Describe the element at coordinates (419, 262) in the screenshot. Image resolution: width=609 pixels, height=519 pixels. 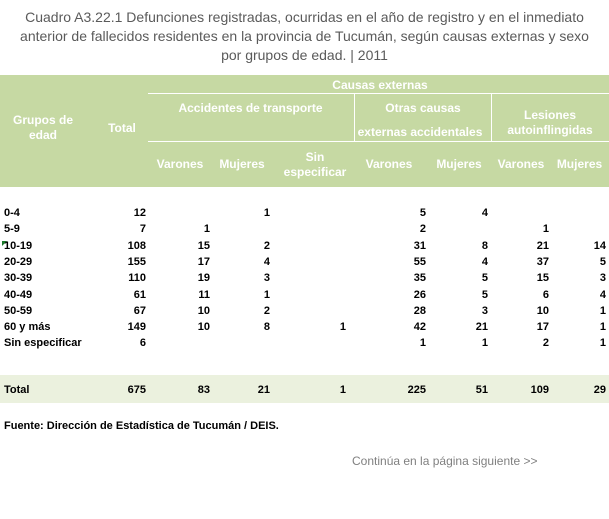
I see `table-cell: 55` at that location.